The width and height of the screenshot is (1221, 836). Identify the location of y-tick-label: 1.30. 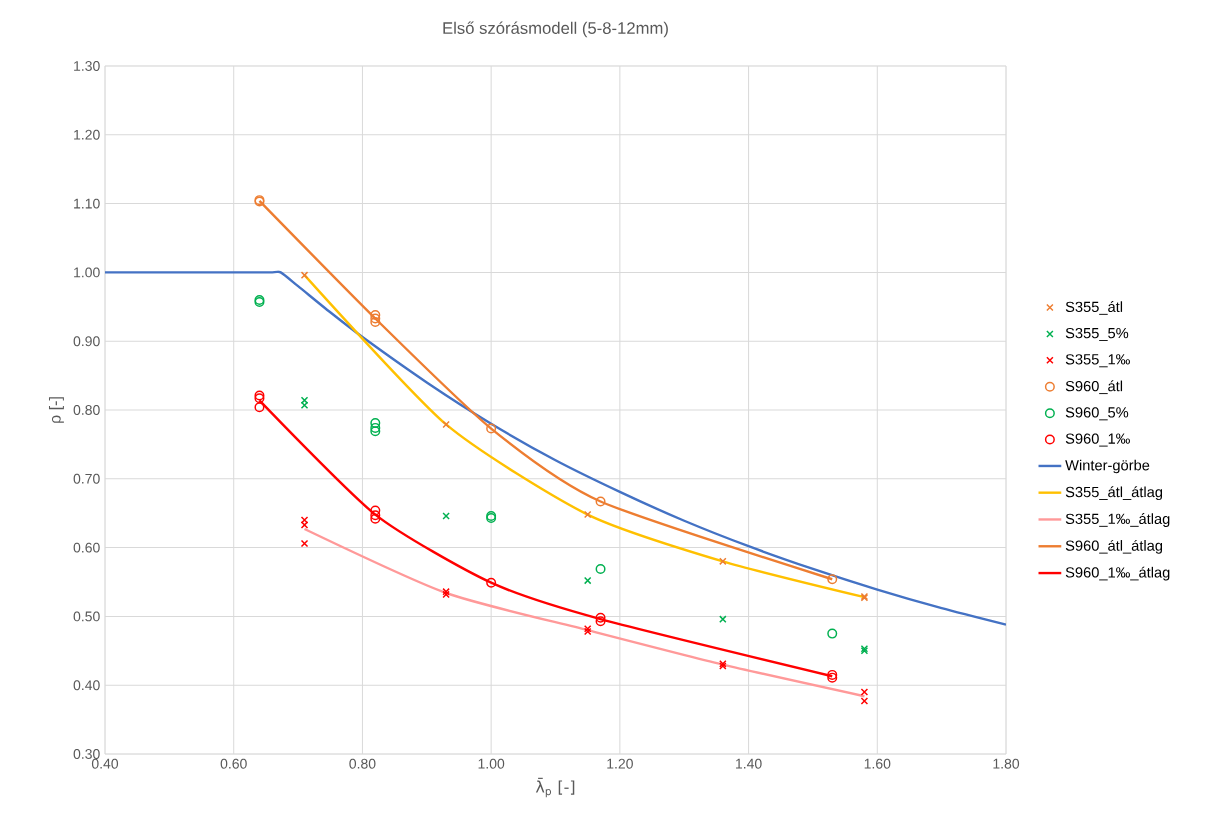
(87, 66).